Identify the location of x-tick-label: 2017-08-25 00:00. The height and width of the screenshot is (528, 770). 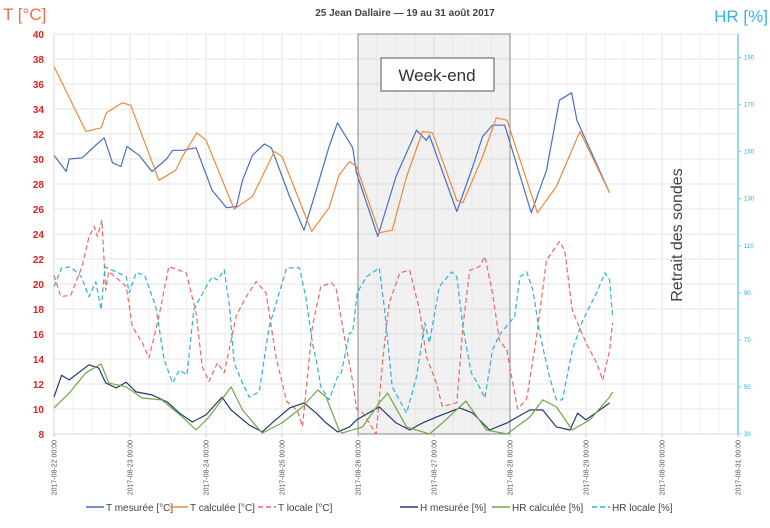
(283, 467).